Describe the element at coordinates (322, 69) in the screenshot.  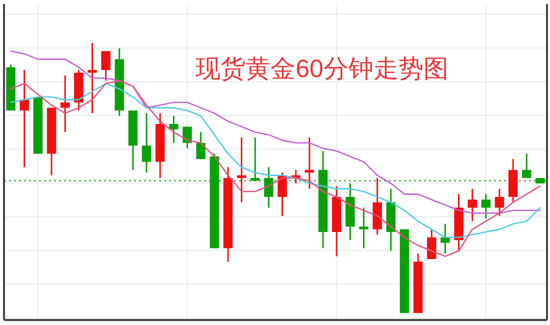
I see `title: 现货黄金60分钟走势图` at that location.